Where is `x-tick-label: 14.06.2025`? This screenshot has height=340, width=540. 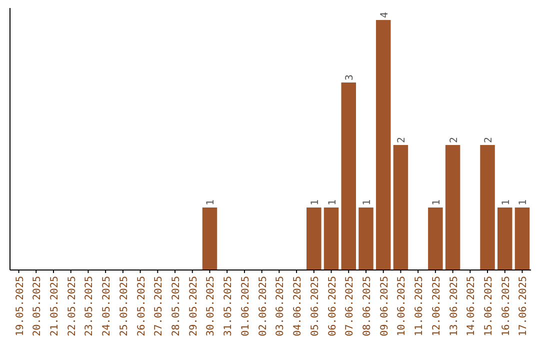
x-tick-label: 14.06.2025 is located at coordinates (472, 306).